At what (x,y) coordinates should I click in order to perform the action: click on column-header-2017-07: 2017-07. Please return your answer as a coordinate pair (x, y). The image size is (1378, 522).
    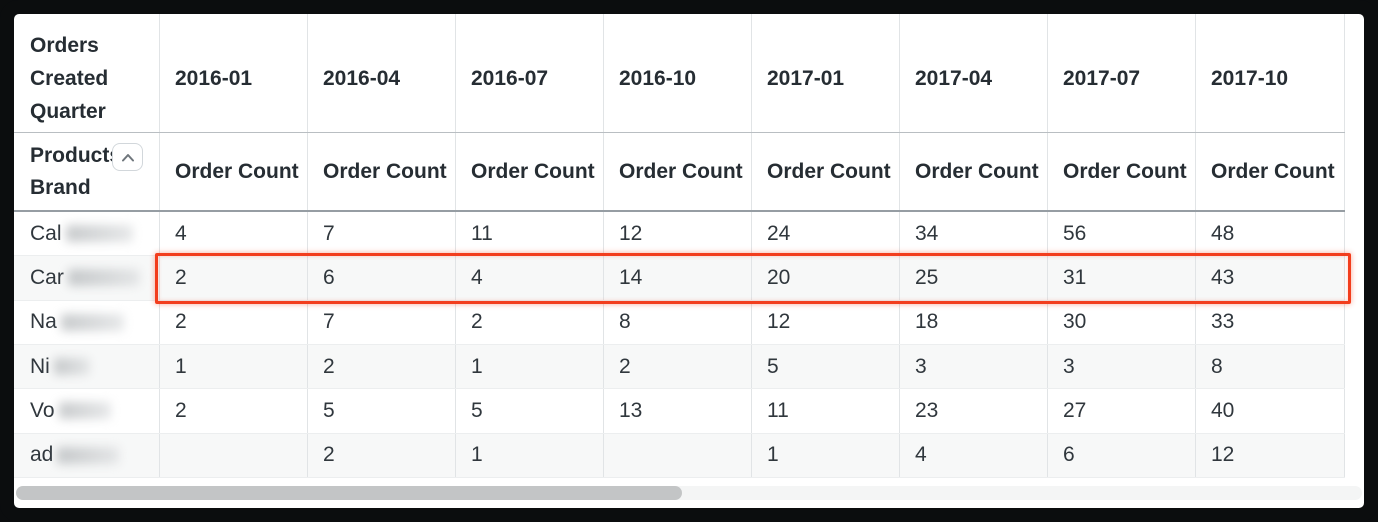
    Looking at the image, I should click on (1122, 73).